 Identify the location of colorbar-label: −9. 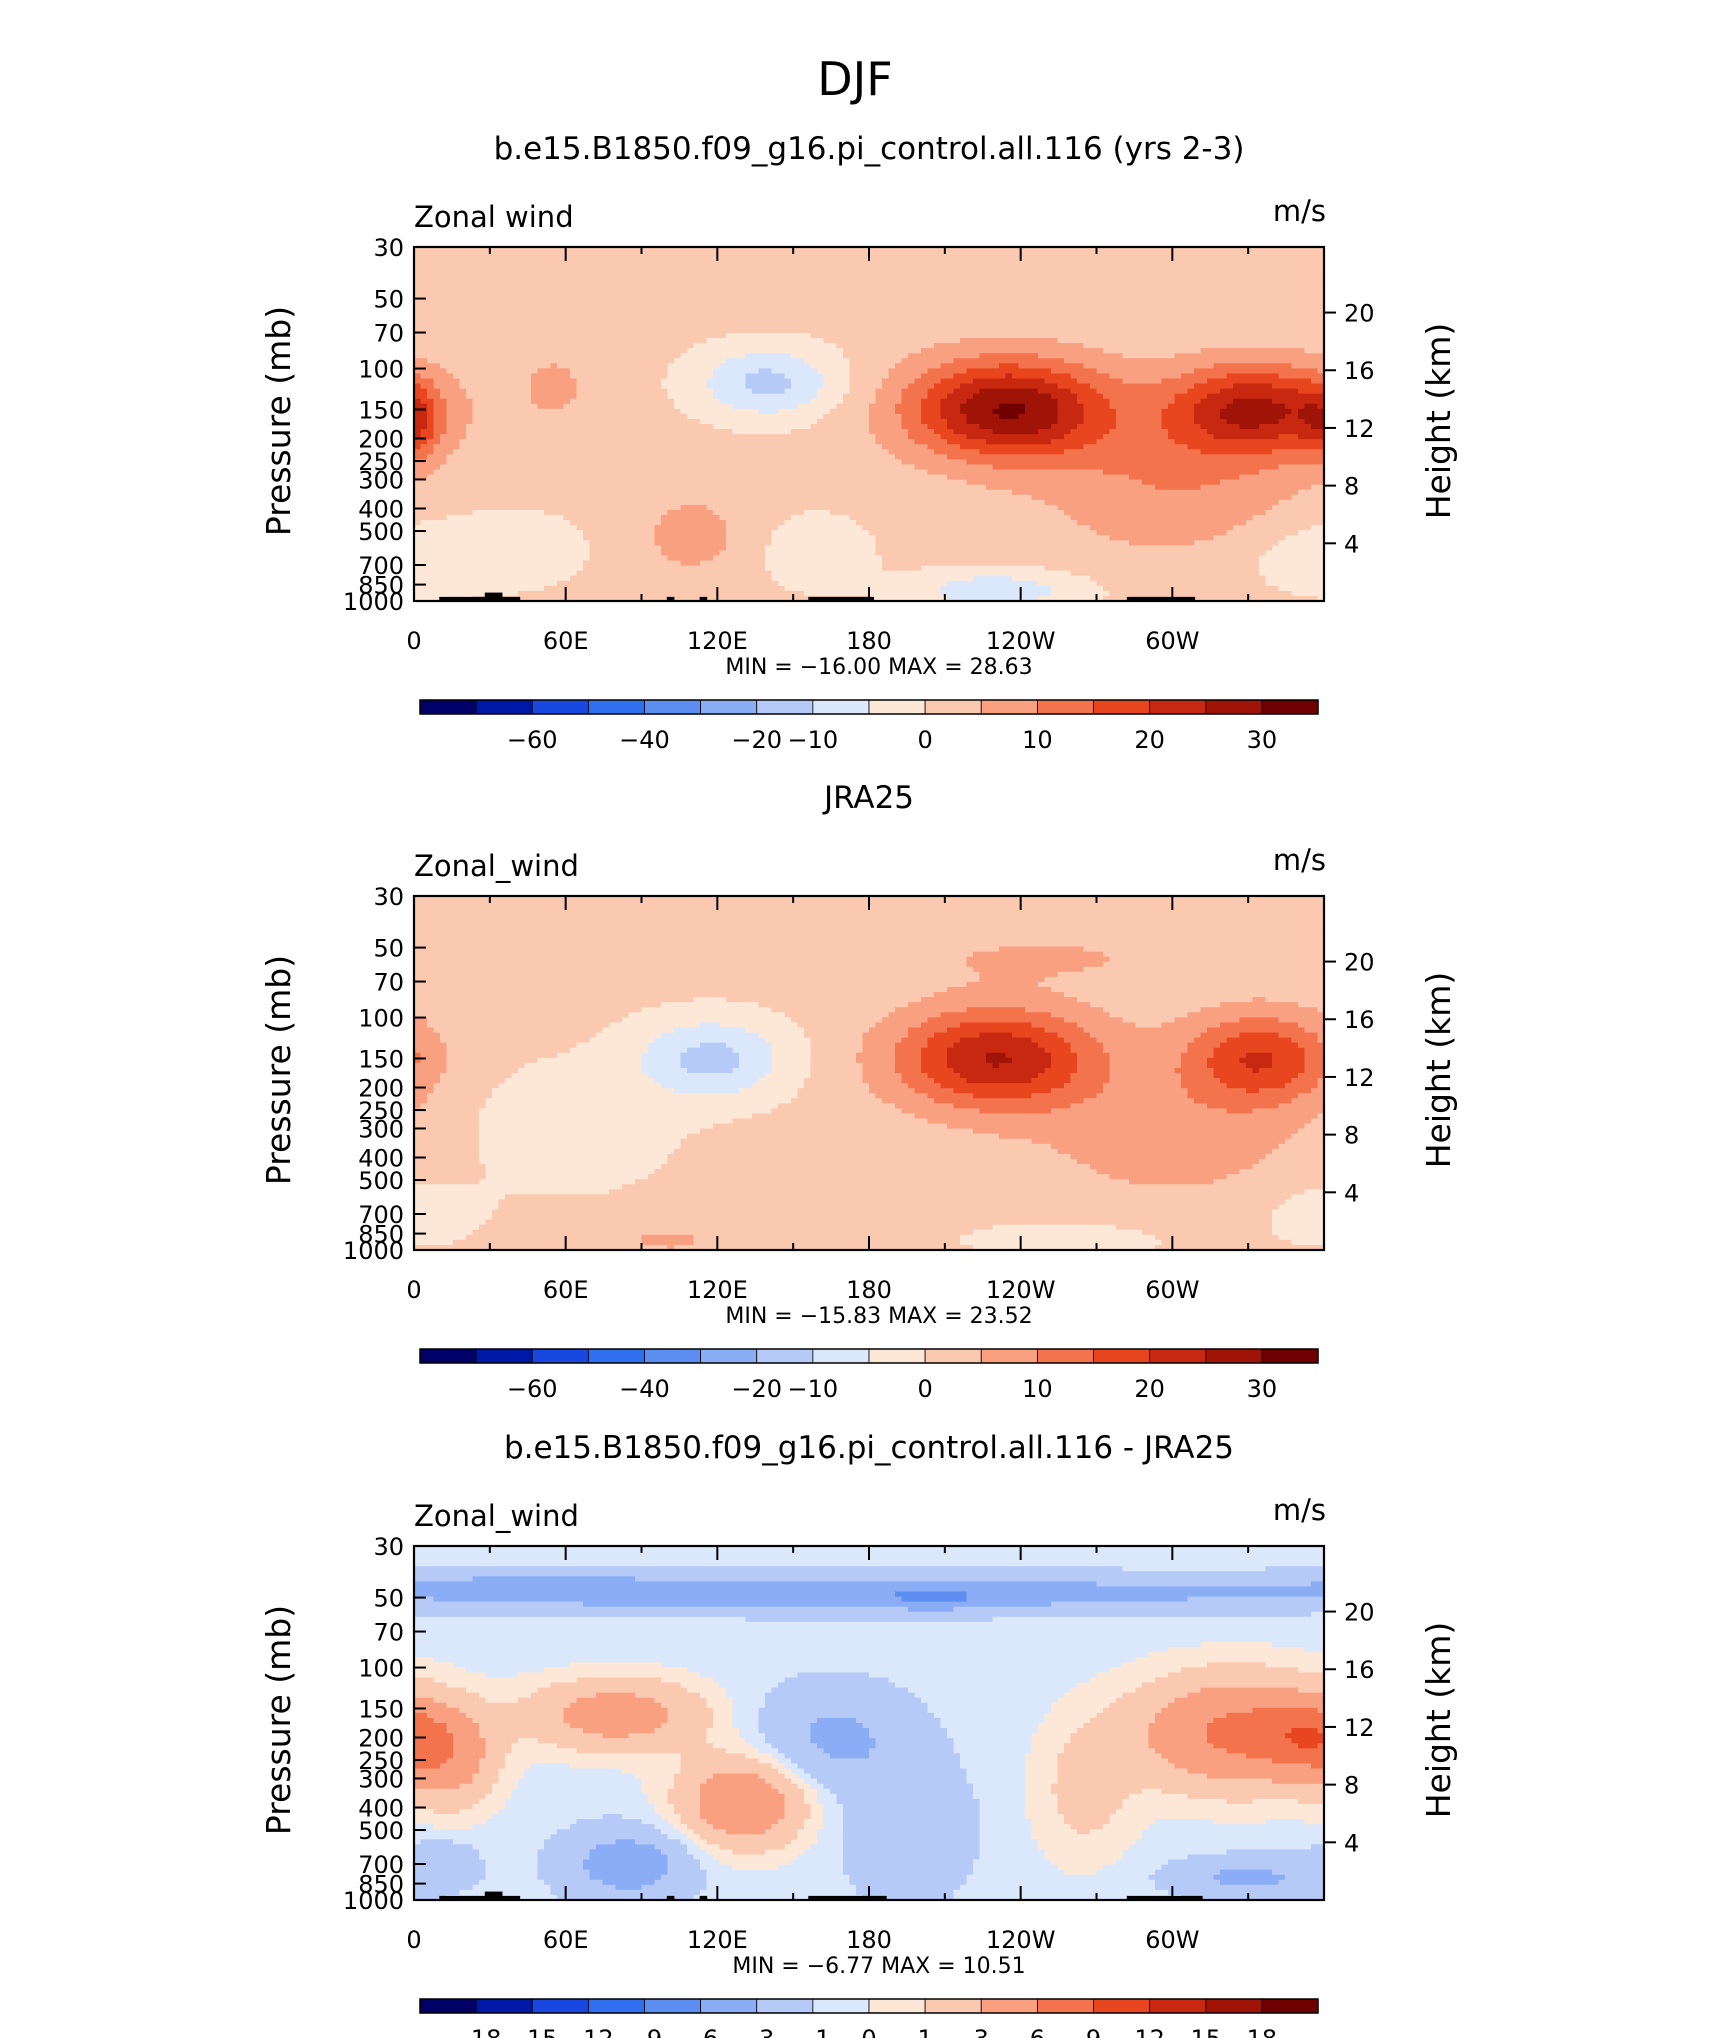
(644, 2031).